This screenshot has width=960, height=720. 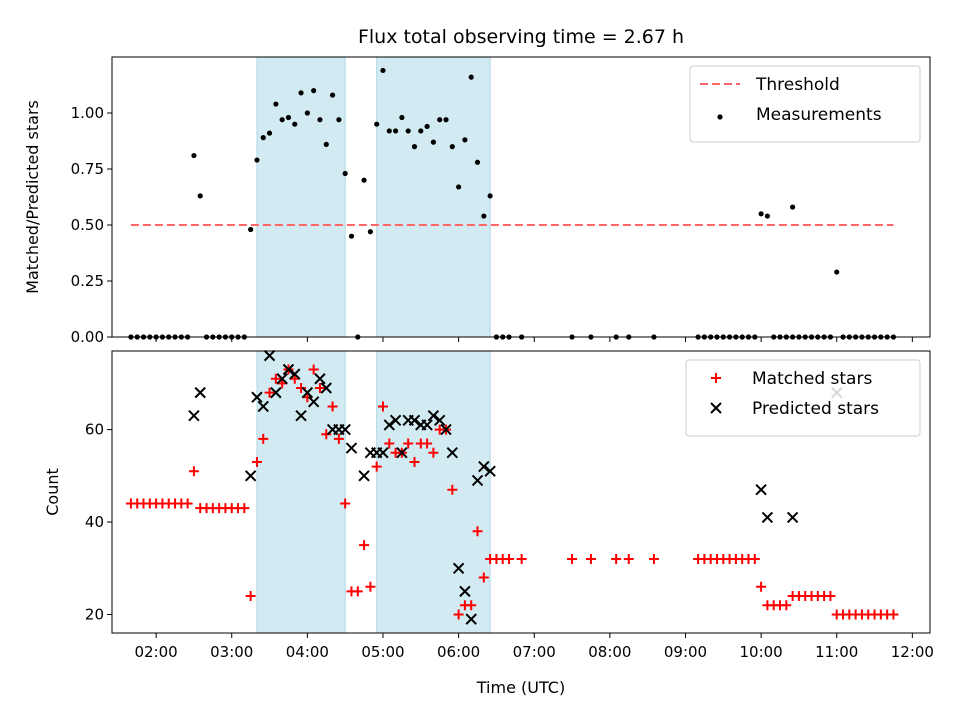 I want to click on legend-label-bottom-1: Predicted stars, so click(x=815, y=409).